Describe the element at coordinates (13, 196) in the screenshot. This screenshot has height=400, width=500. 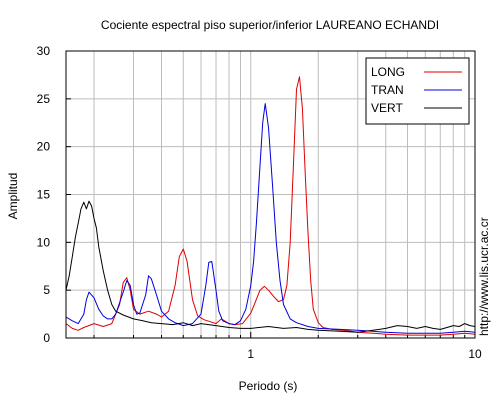
I see `y-axis-label: Amplitud` at that location.